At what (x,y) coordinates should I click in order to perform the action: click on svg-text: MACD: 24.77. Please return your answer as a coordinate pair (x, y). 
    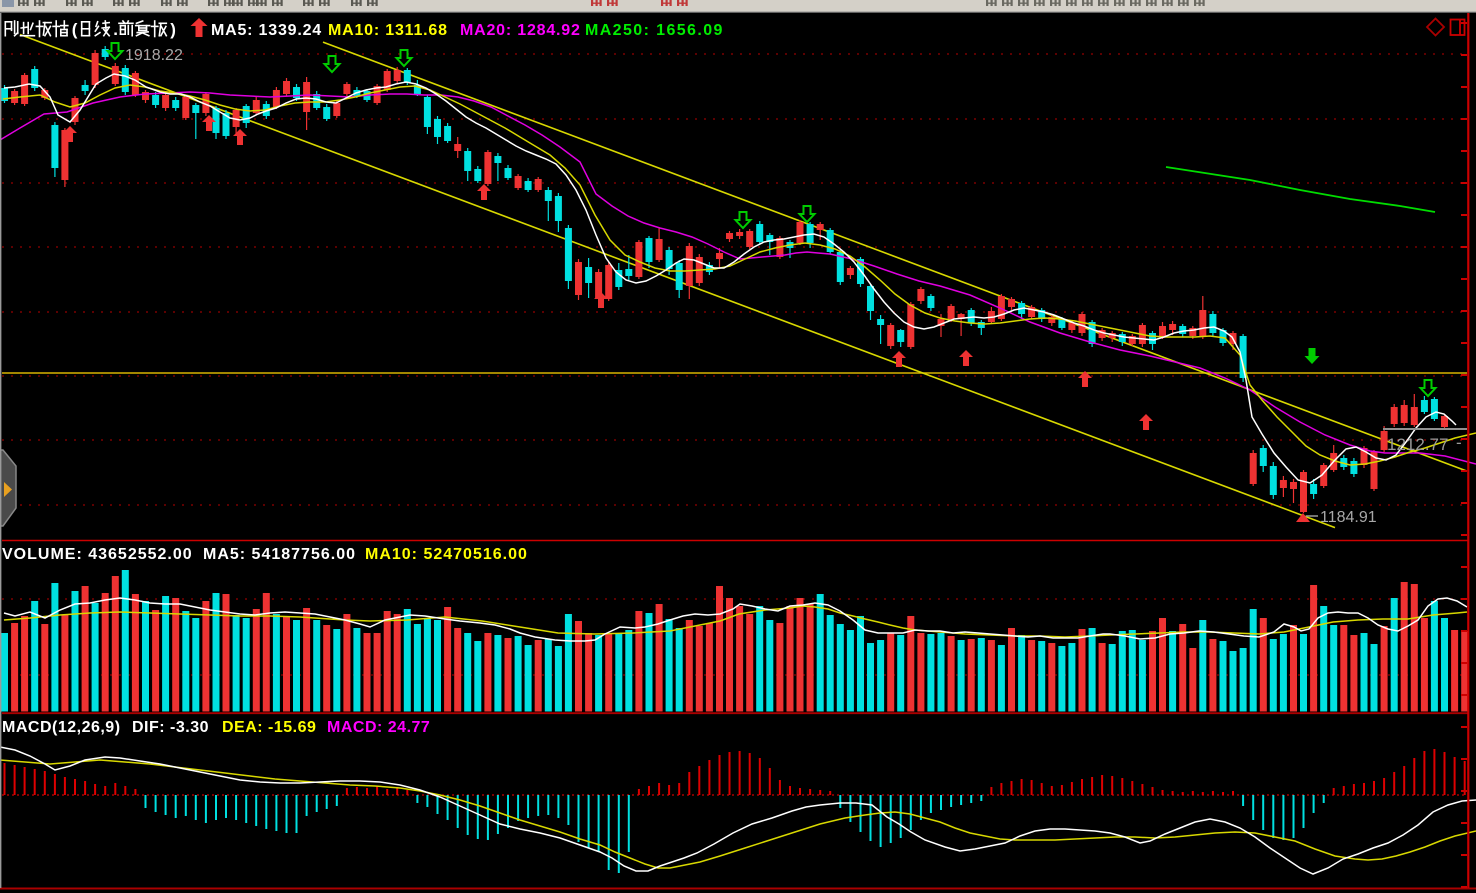
    Looking at the image, I should click on (378, 727).